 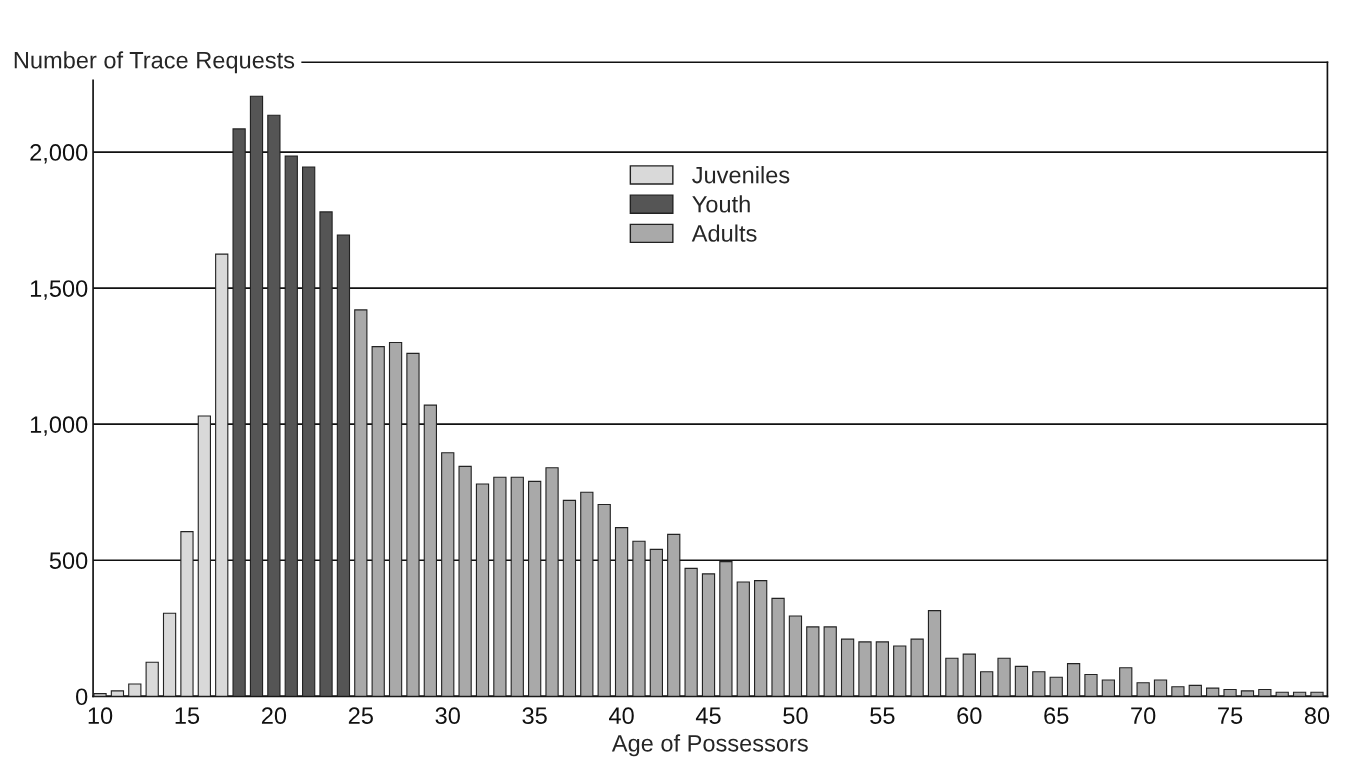 I want to click on x-tick-label: 25, so click(x=360, y=716).